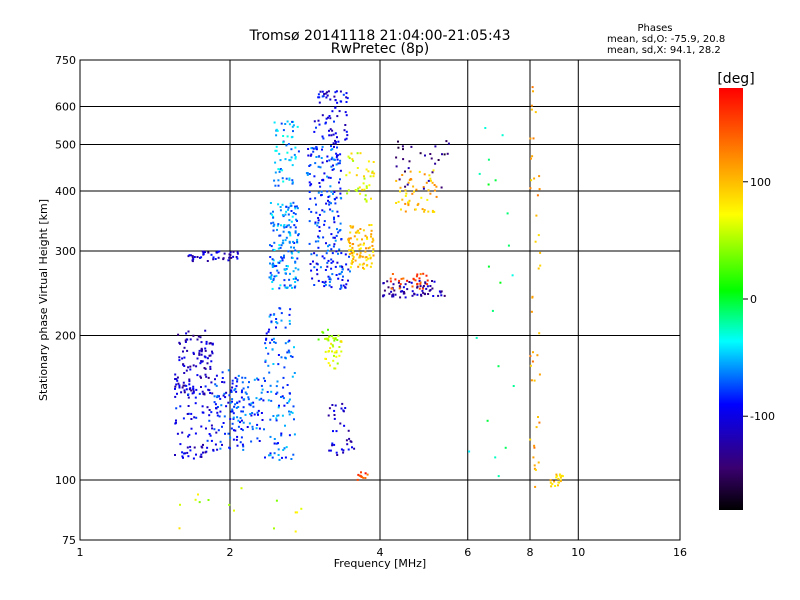 The image size is (800, 600). Describe the element at coordinates (467, 552) in the screenshot. I see `x-tick-label: 6` at that location.